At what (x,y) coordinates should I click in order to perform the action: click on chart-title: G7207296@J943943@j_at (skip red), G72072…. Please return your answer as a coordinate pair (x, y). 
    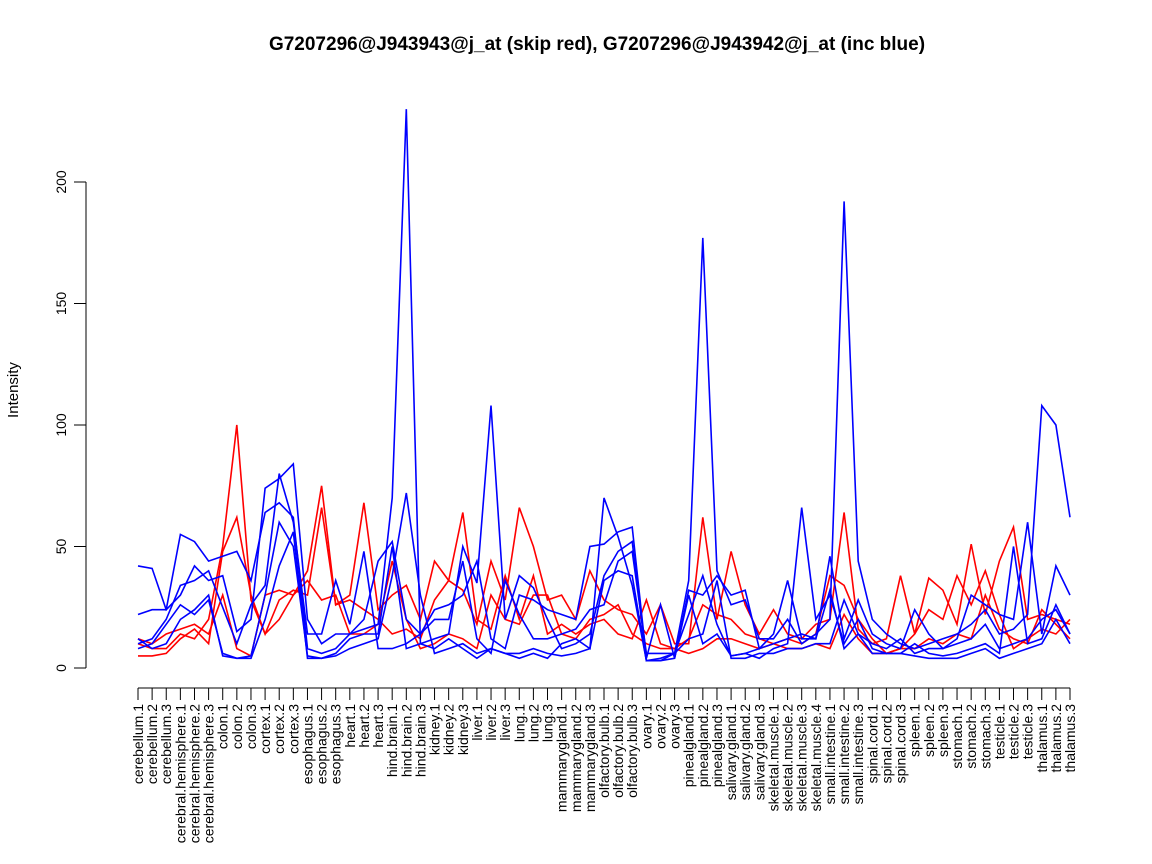
    Looking at the image, I should click on (597, 44).